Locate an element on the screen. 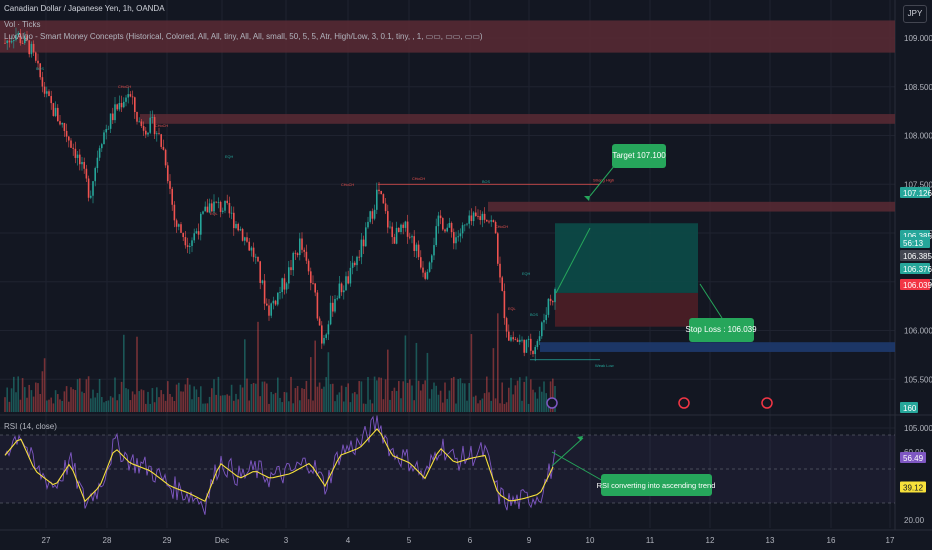 Image resolution: width=932 pixels, height=550 pixels. stop-callout is located at coordinates (721, 330).